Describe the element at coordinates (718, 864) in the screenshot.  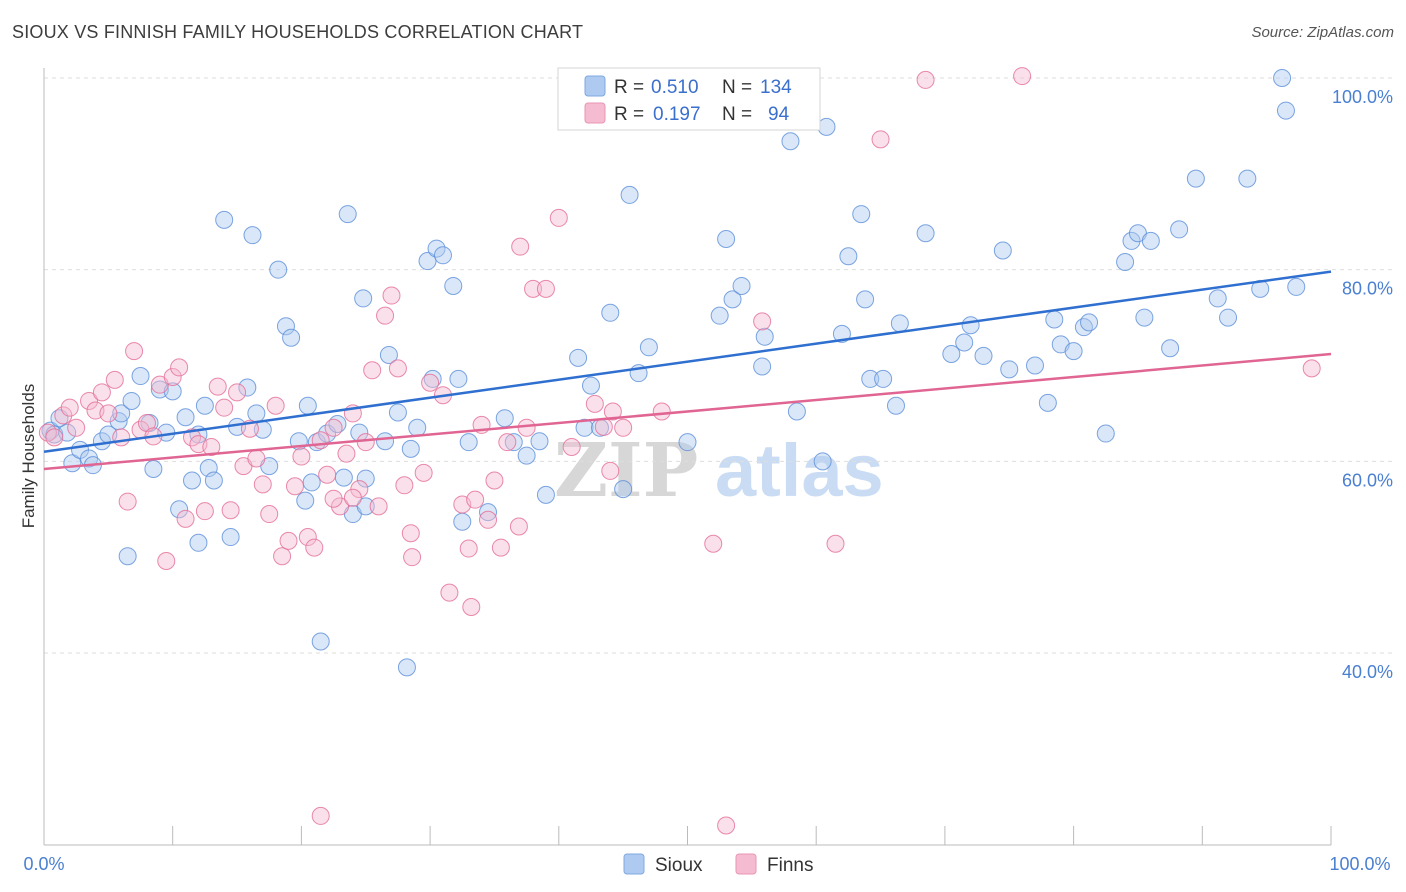
I see `series-legend: Sioux Finns` at that location.